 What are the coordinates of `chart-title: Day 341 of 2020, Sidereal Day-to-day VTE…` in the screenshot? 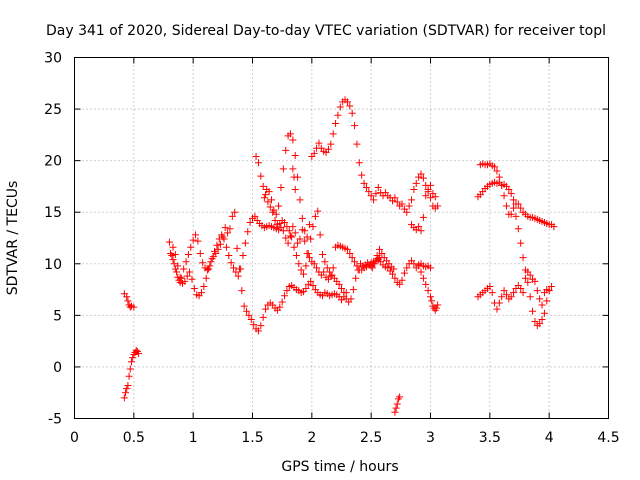 It's located at (326, 31).